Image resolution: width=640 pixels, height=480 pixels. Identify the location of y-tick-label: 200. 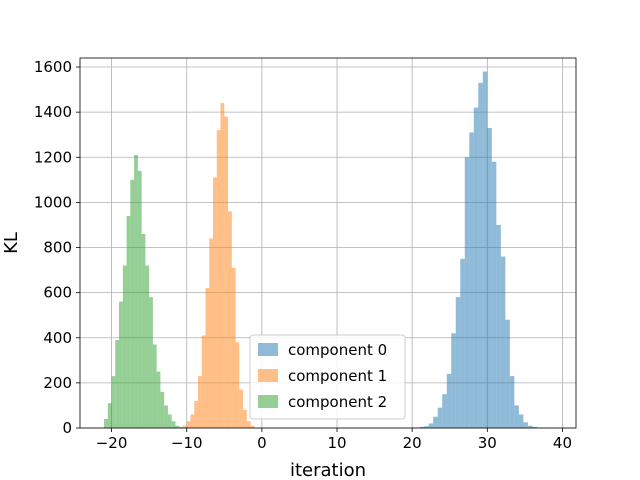
(57, 383).